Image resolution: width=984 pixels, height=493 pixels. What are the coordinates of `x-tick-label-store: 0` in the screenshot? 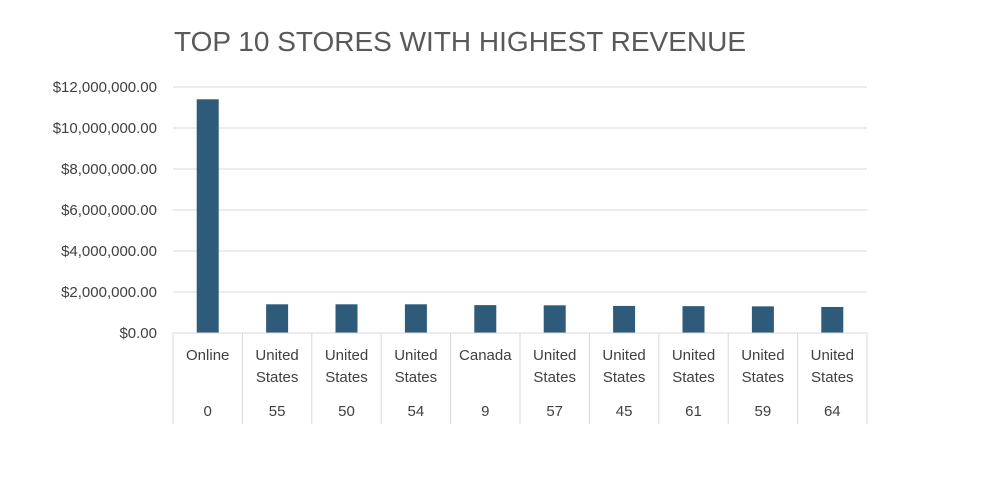 It's located at (208, 411).